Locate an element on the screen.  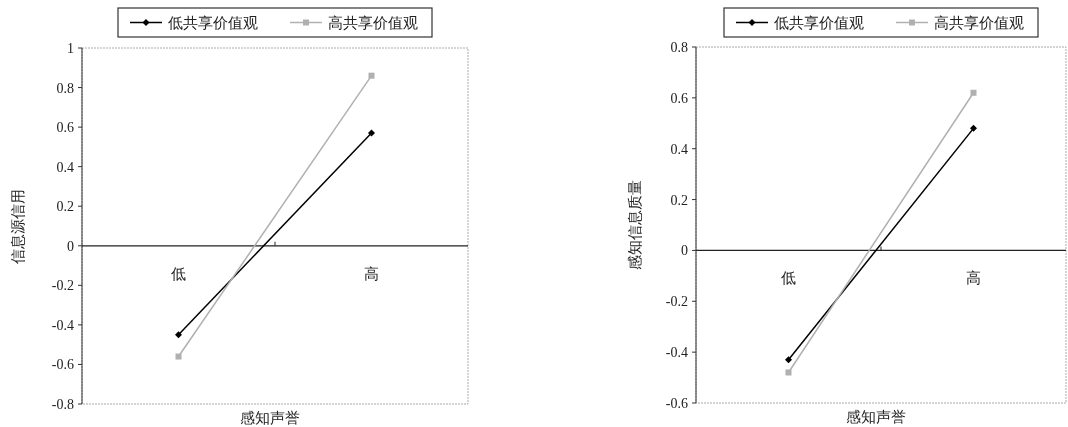
y-axis-title: 信息源信用 is located at coordinates (18, 226).